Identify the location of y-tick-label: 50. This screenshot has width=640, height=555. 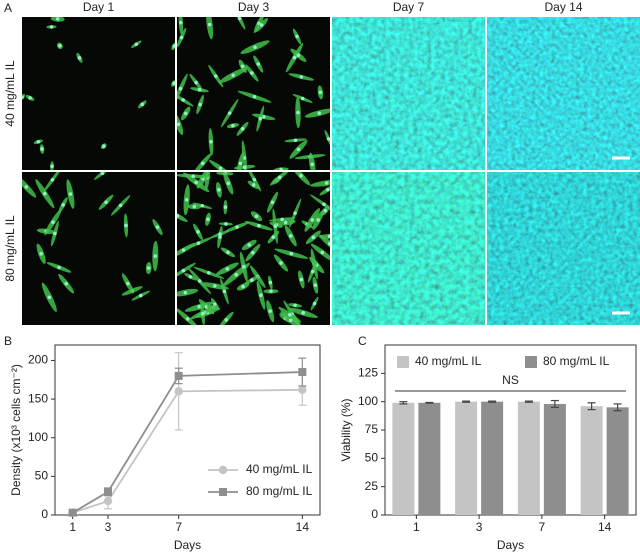
(42, 476).